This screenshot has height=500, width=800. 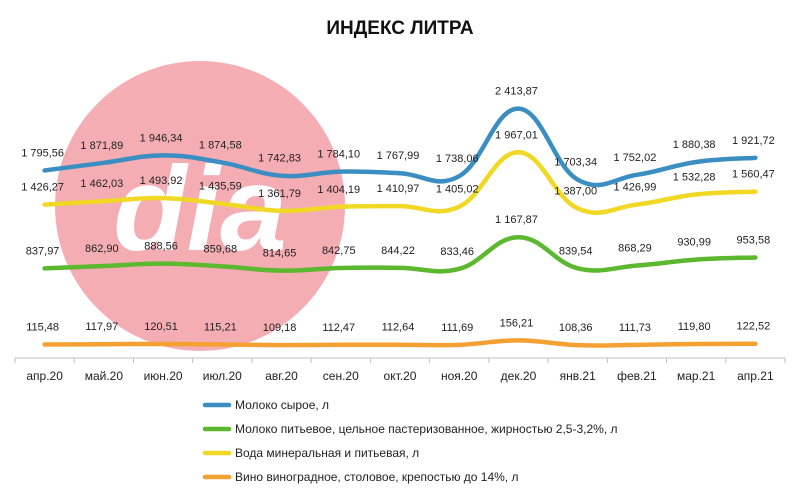 What do you see at coordinates (635, 328) in the screenshot?
I see `data-label: 111,73` at bounding box center [635, 328].